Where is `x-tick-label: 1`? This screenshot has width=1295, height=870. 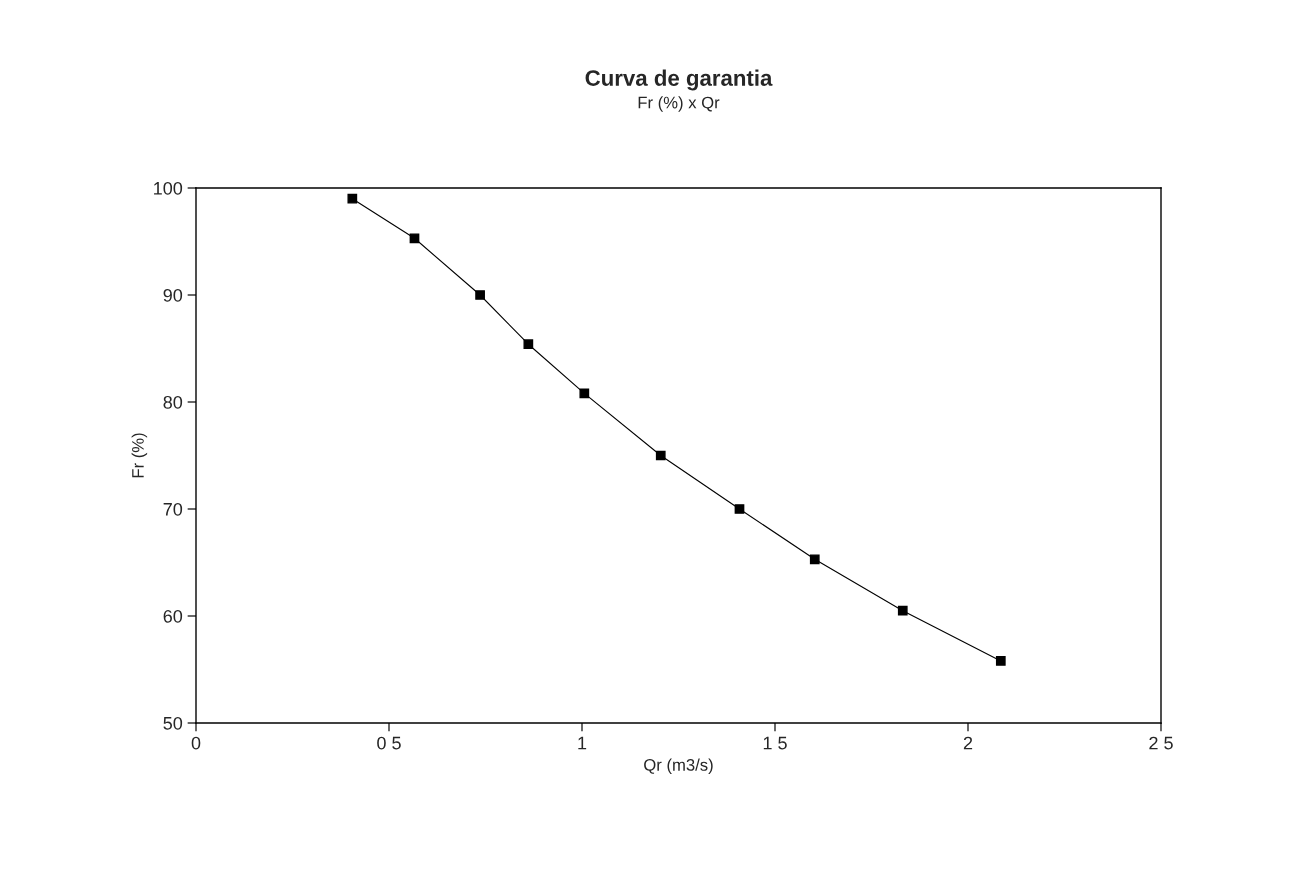
x-tick-label: 1 is located at coordinates (582, 743).